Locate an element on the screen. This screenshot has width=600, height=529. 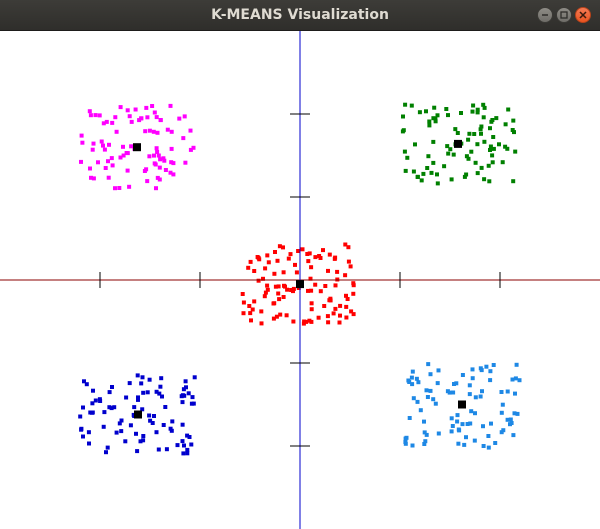
cluster-3-centroid is located at coordinates (300, 284).